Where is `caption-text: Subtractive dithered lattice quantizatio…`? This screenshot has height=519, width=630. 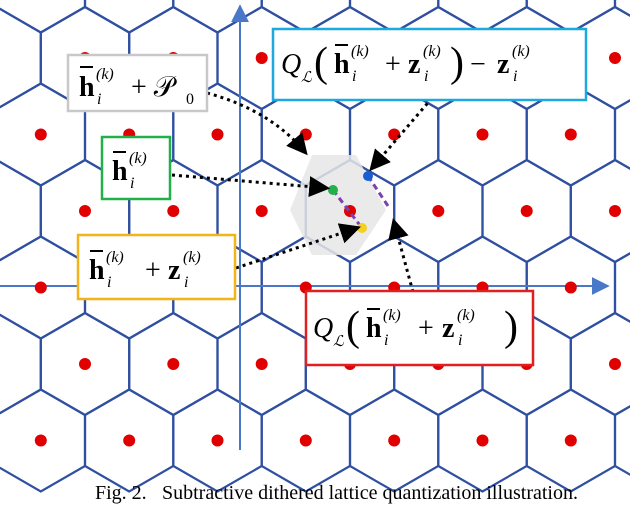 caption-text: Subtractive dithered lattice quantizatio… is located at coordinates (370, 493).